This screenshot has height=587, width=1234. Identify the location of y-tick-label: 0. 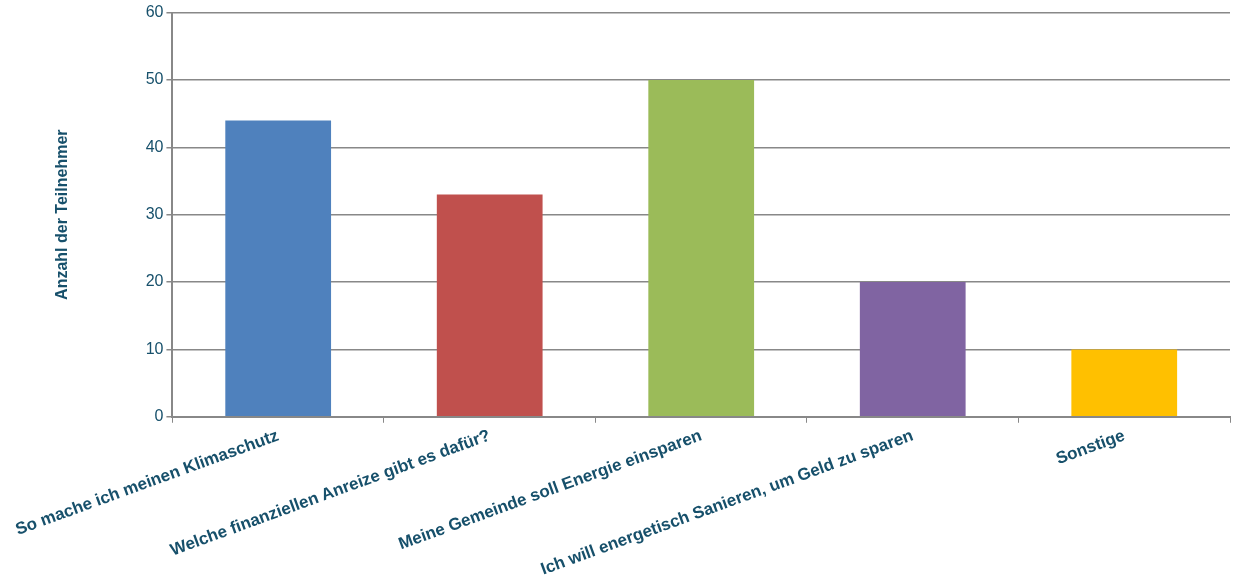
(159, 416).